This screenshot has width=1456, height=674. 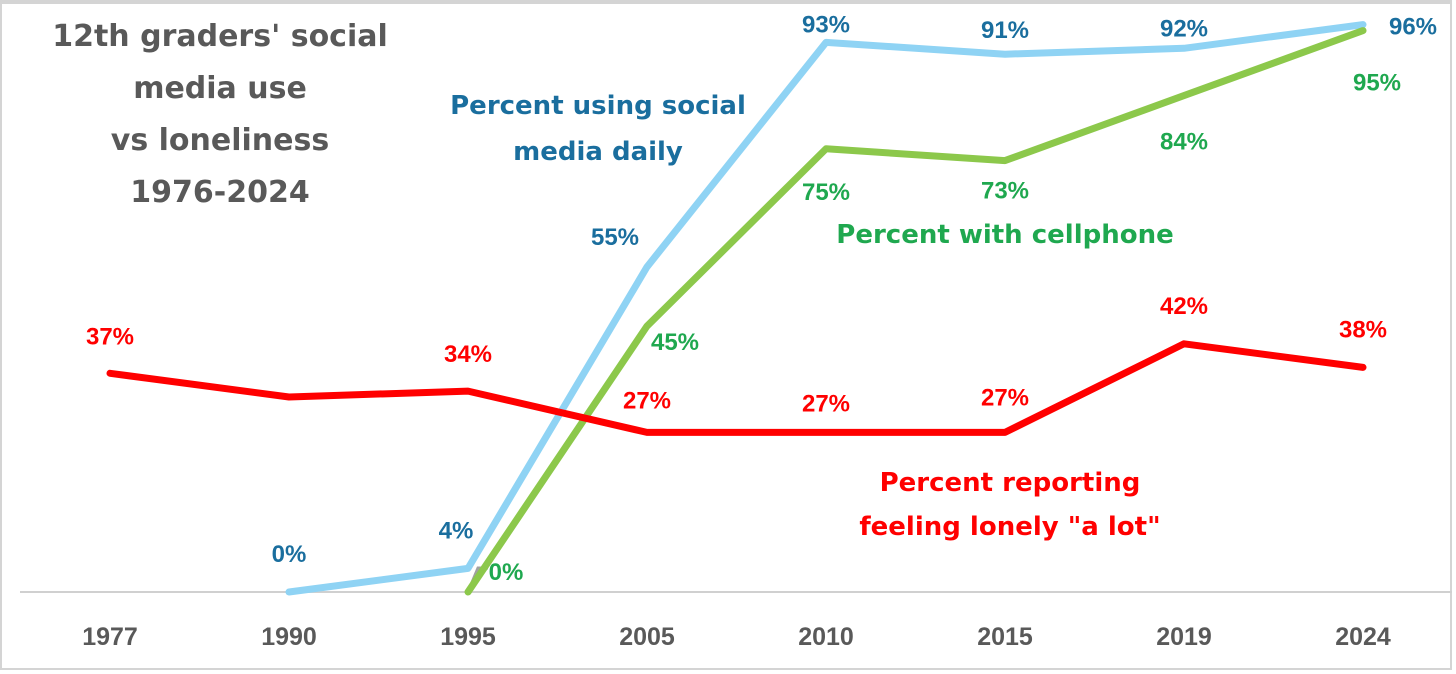 I want to click on x-tick-label-2010: 2010, so click(x=826, y=637).